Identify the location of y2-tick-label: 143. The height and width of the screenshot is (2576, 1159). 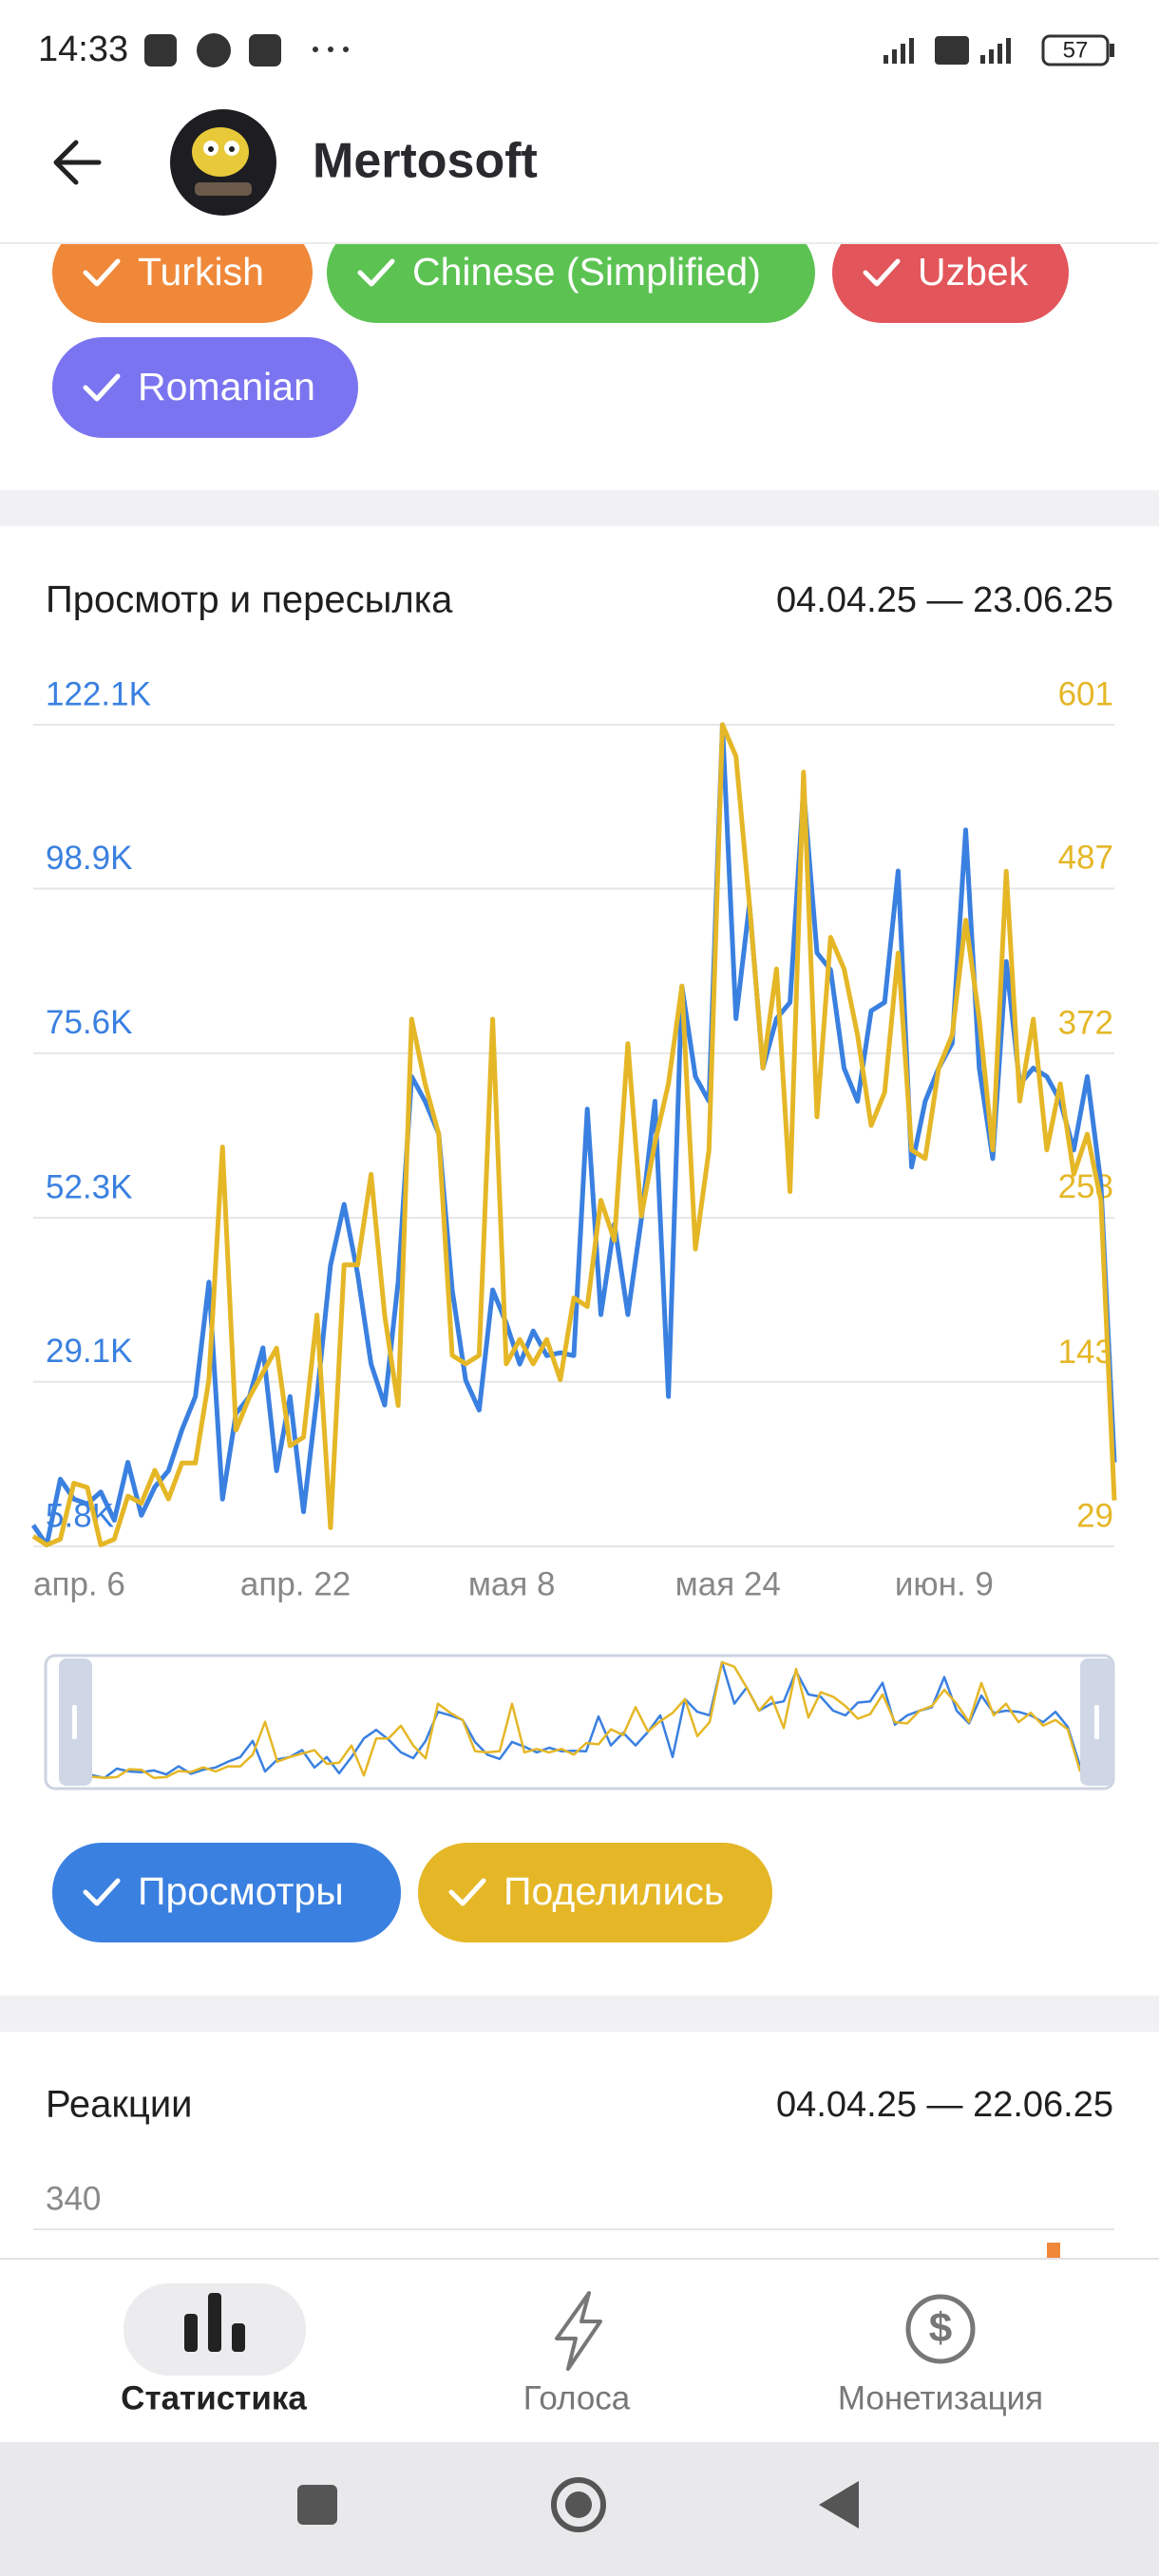
(1085, 1352).